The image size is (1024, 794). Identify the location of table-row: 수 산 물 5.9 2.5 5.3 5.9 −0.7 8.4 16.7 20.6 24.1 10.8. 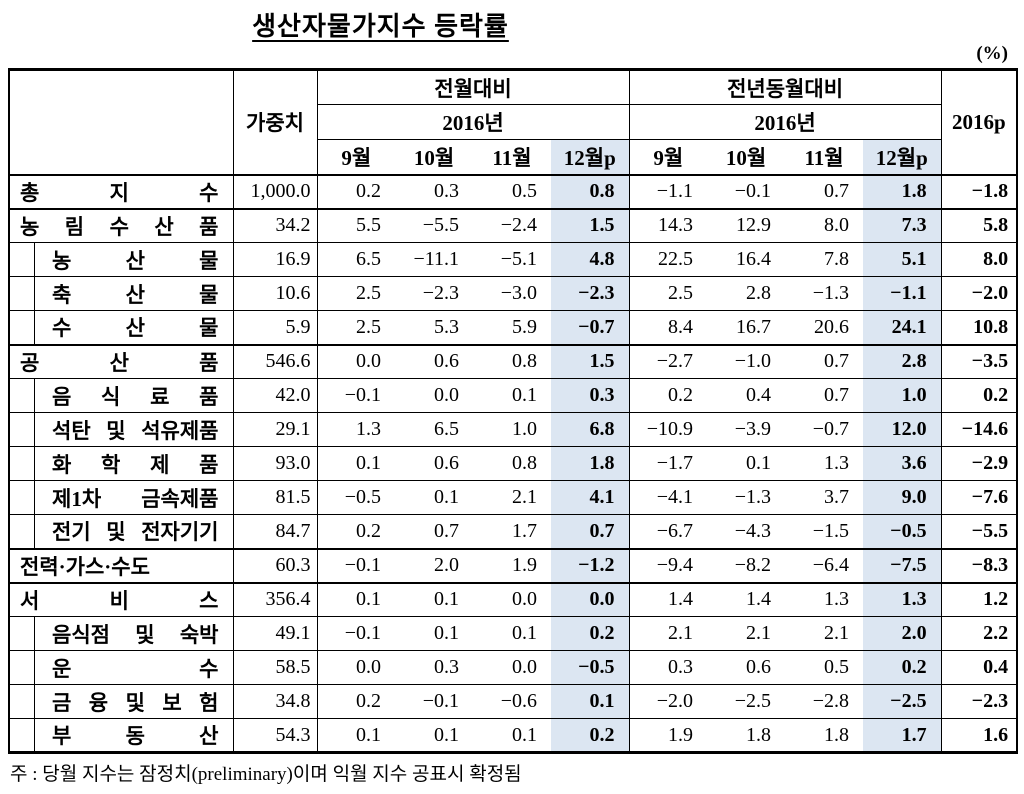
(513, 327).